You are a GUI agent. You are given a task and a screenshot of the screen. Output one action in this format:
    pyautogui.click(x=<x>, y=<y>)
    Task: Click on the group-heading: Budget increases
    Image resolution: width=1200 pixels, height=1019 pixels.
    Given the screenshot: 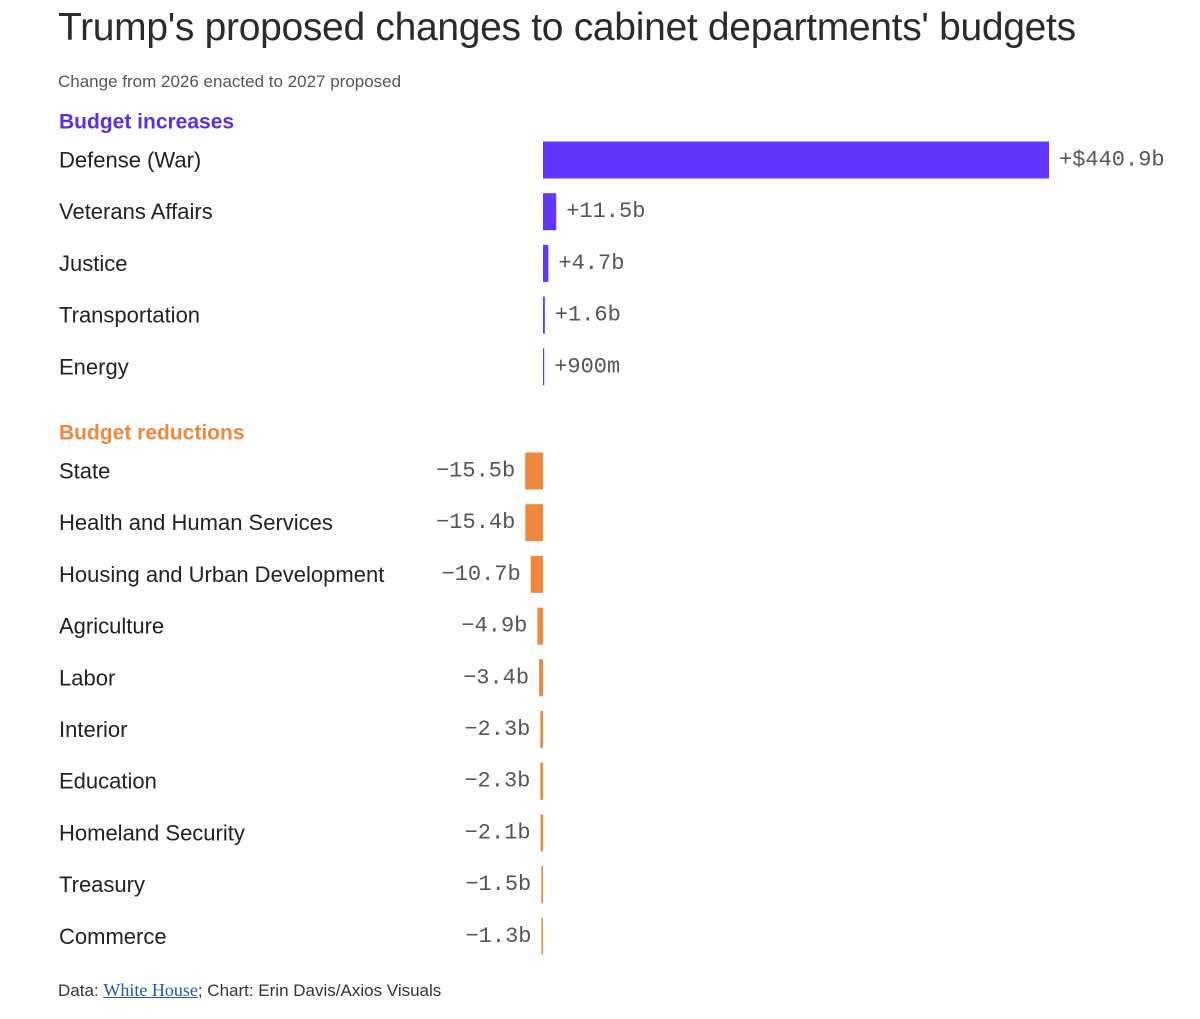 What is the action you would take?
    pyautogui.click(x=146, y=122)
    